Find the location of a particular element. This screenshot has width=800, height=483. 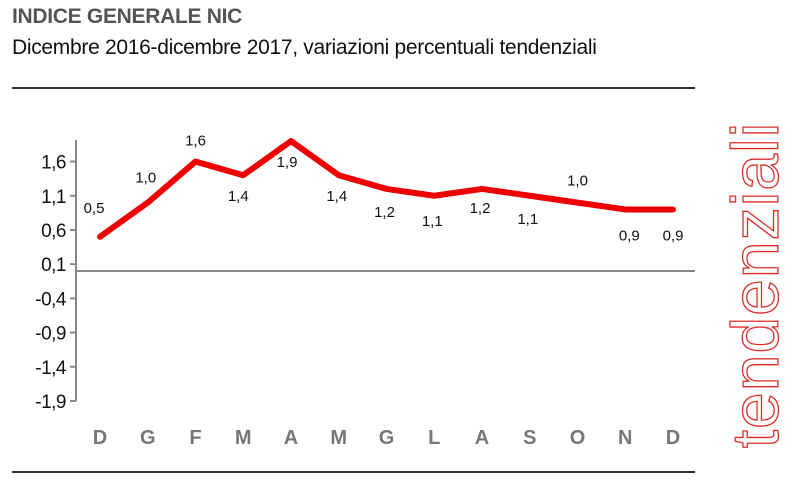

x-tick-label: S is located at coordinates (529, 438).